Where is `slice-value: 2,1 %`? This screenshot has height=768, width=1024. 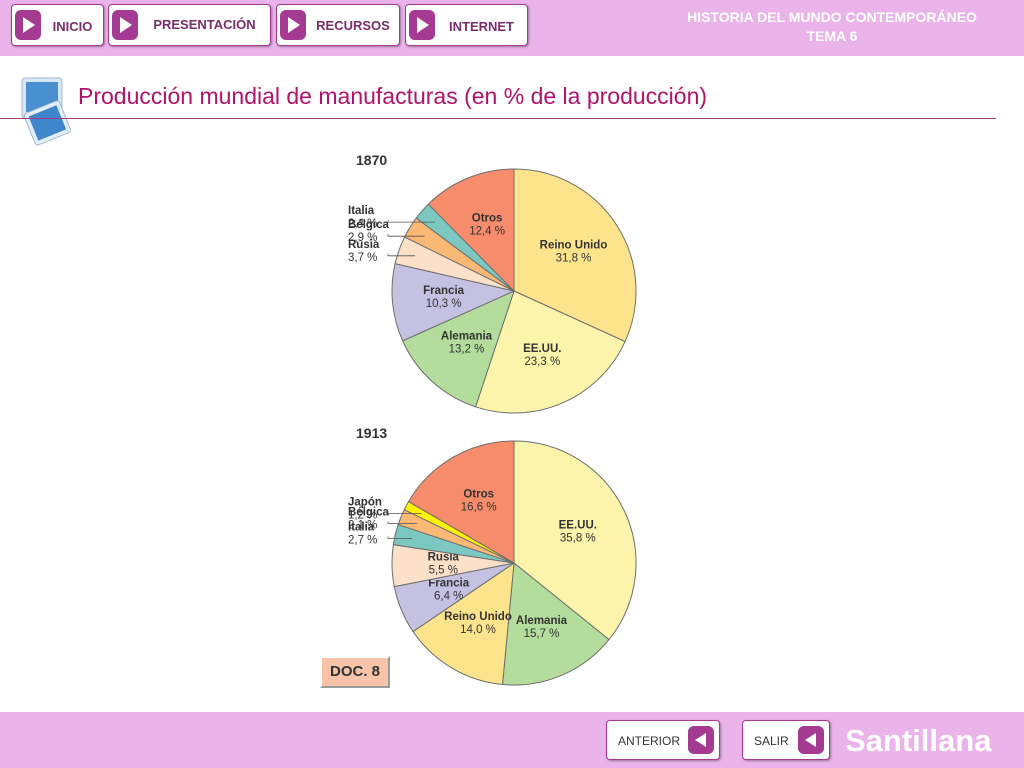 slice-value: 2,1 % is located at coordinates (362, 526).